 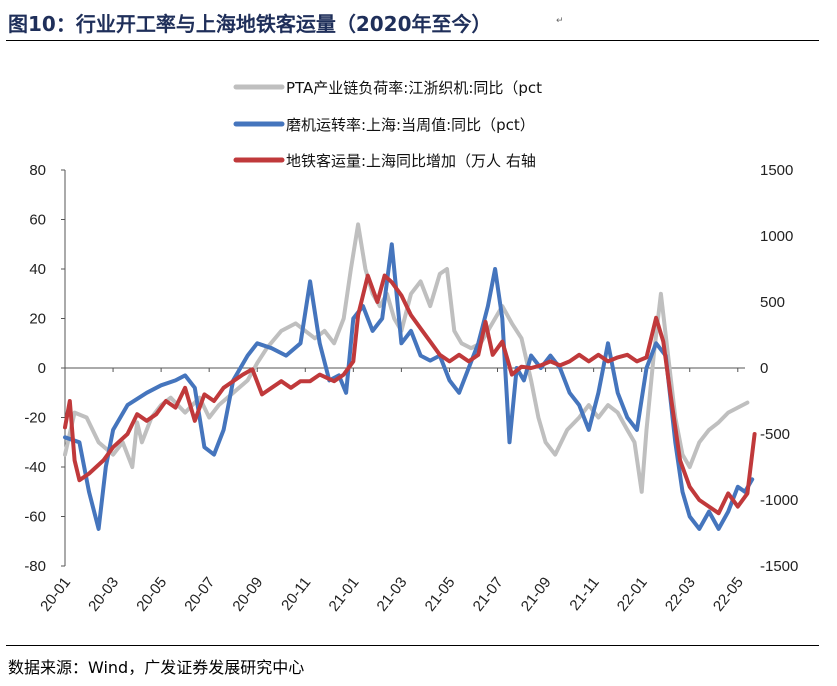 What do you see at coordinates (772, 302) in the screenshot?
I see `y-right-tick-label: 500` at bounding box center [772, 302].